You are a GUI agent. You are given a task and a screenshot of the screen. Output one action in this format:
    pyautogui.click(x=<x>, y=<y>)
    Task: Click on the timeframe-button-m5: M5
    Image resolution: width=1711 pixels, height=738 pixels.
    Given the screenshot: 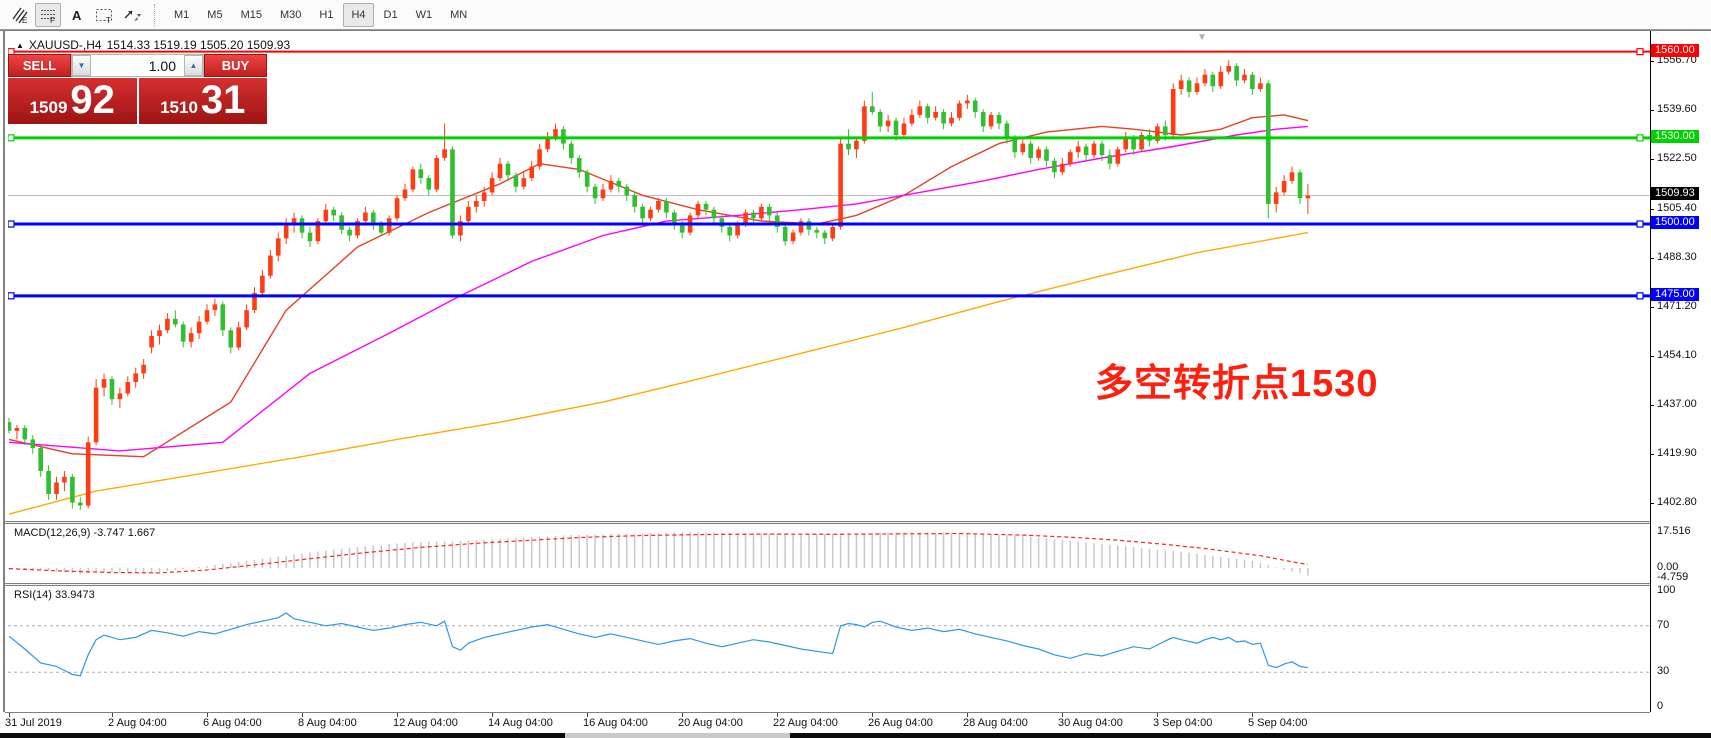 What is the action you would take?
    pyautogui.click(x=215, y=14)
    